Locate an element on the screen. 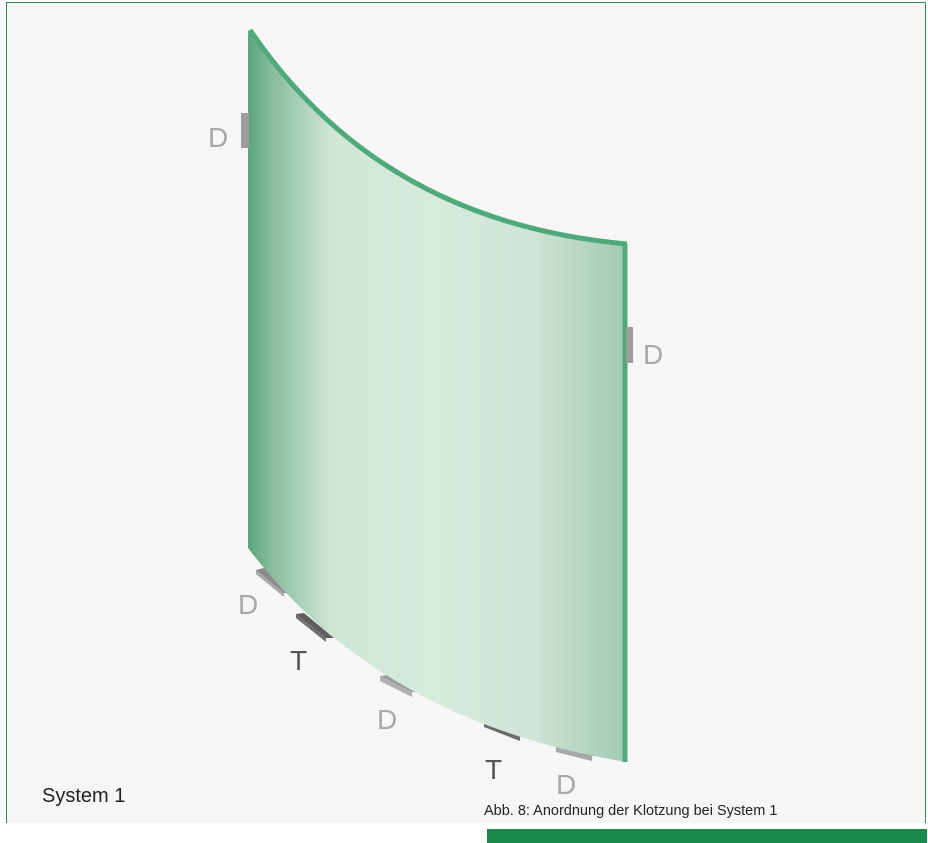  label-right-mid: D is located at coordinates (653, 354).